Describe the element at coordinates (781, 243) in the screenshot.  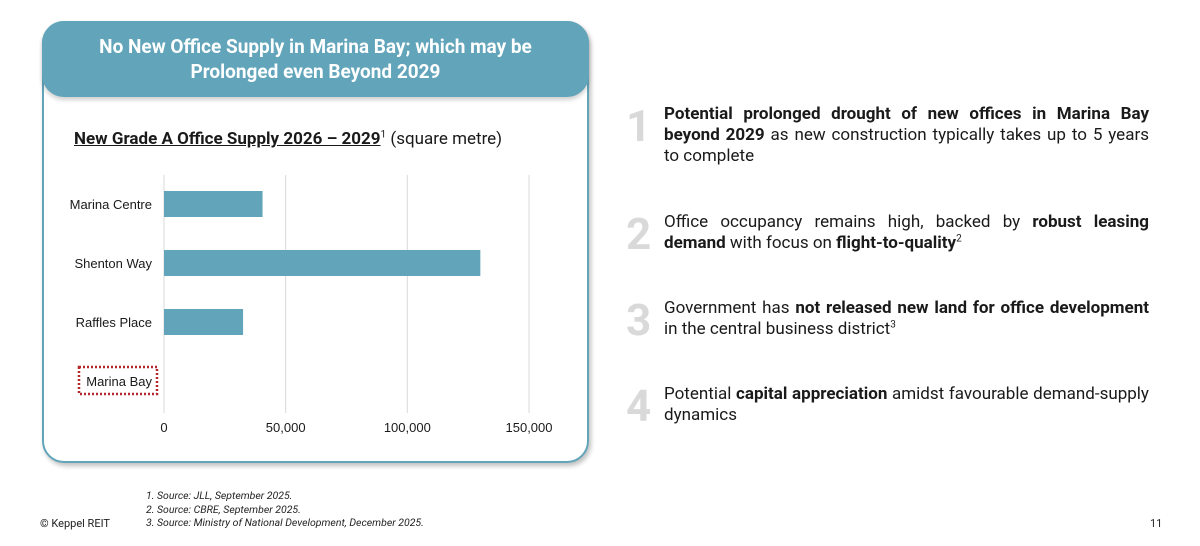
I see `body-text: with focus on` at that location.